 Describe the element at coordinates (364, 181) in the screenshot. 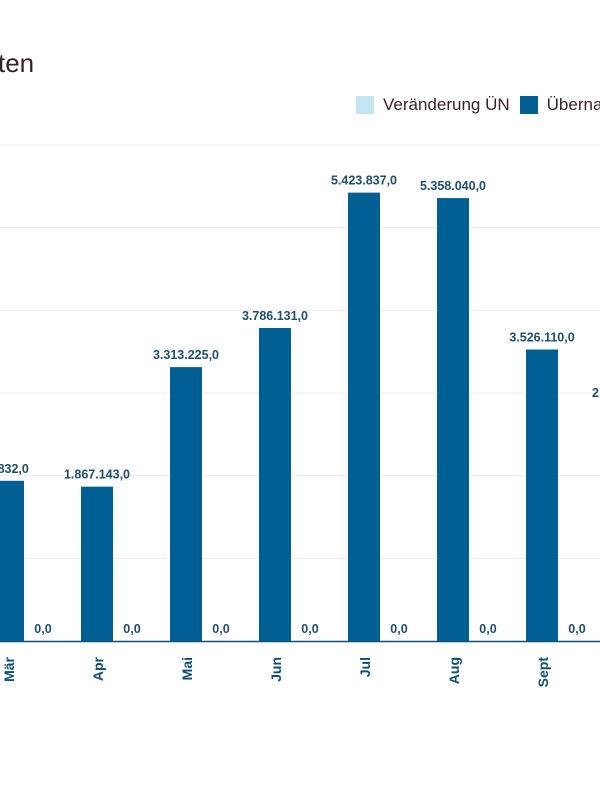

I see `bar-value-label: 5.423.837,0` at that location.